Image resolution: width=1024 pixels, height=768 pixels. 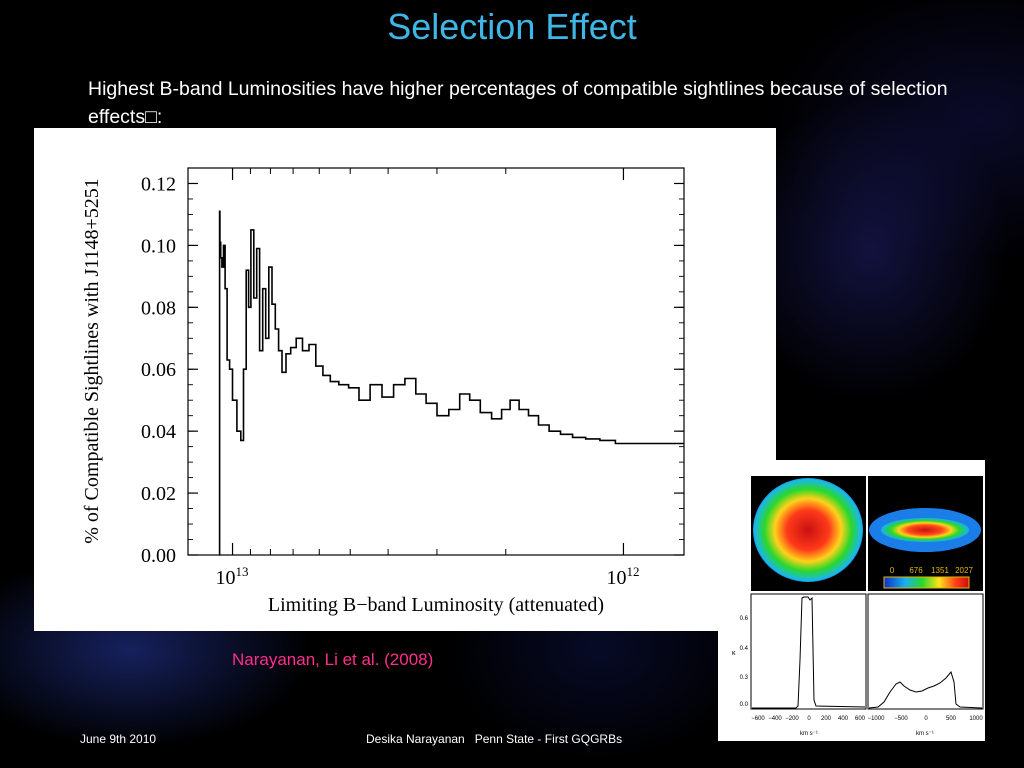 I want to click on x-axis-label: Limiting B−band Luminosity (attenuated), so click(x=436, y=605).